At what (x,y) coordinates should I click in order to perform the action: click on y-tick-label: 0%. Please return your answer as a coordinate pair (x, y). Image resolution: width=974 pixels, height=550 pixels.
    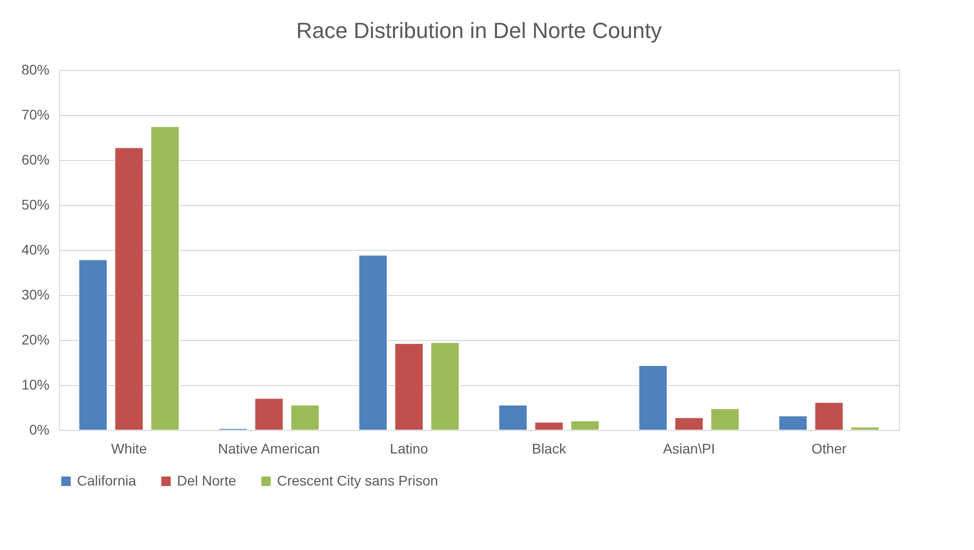
    Looking at the image, I should click on (39, 430).